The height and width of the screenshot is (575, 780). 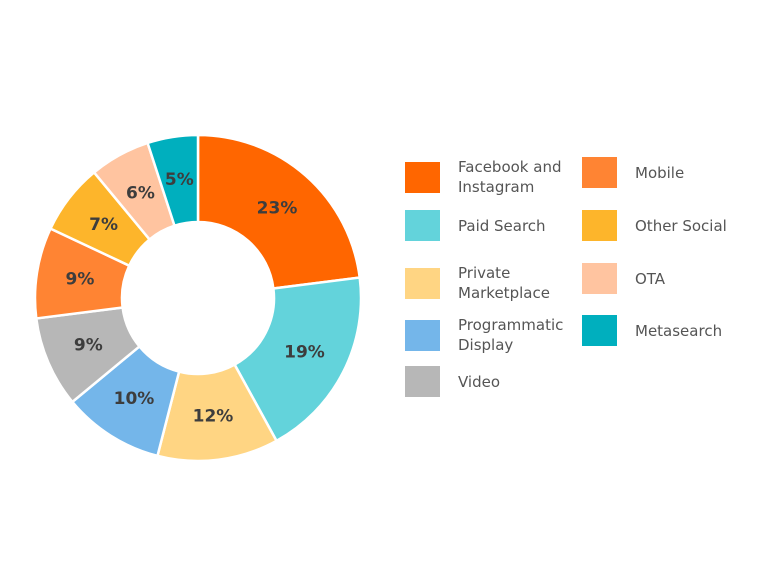 I want to click on label-paid-search: 19%, so click(x=304, y=352).